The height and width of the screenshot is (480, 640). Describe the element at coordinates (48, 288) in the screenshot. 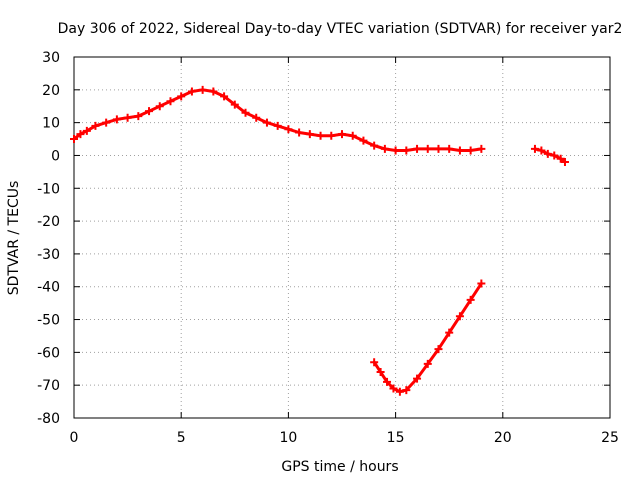

I see `y-tick-label: -40` at that location.